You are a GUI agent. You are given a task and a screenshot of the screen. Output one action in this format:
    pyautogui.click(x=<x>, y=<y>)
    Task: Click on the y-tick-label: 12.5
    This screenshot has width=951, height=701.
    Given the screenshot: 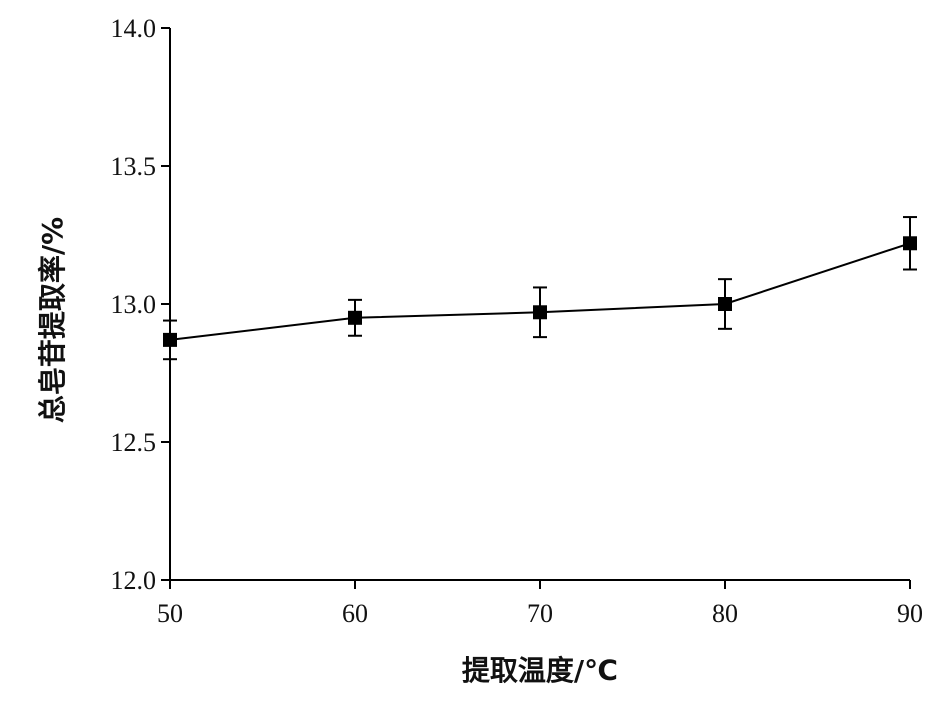 What is the action you would take?
    pyautogui.click(x=134, y=442)
    